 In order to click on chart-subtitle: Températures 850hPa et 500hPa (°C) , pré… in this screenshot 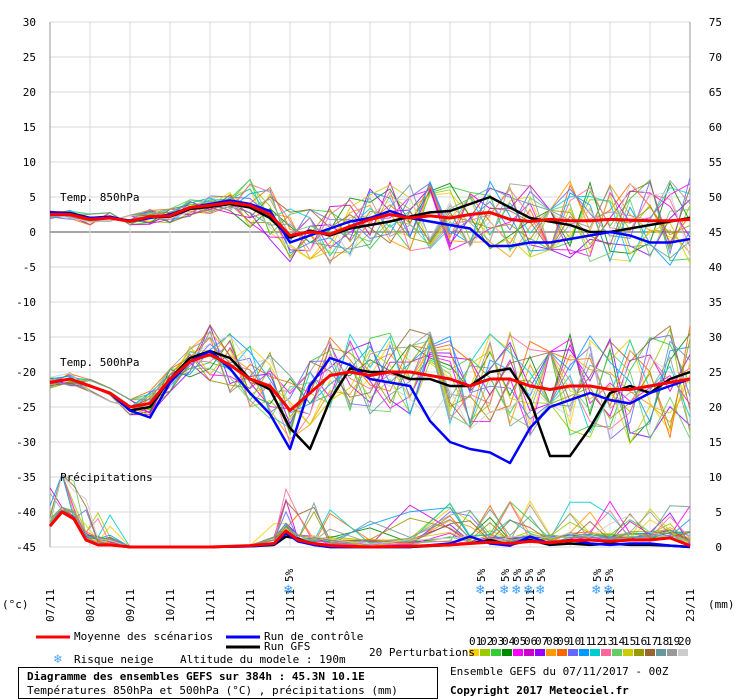, I will do `click(212, 690)`.